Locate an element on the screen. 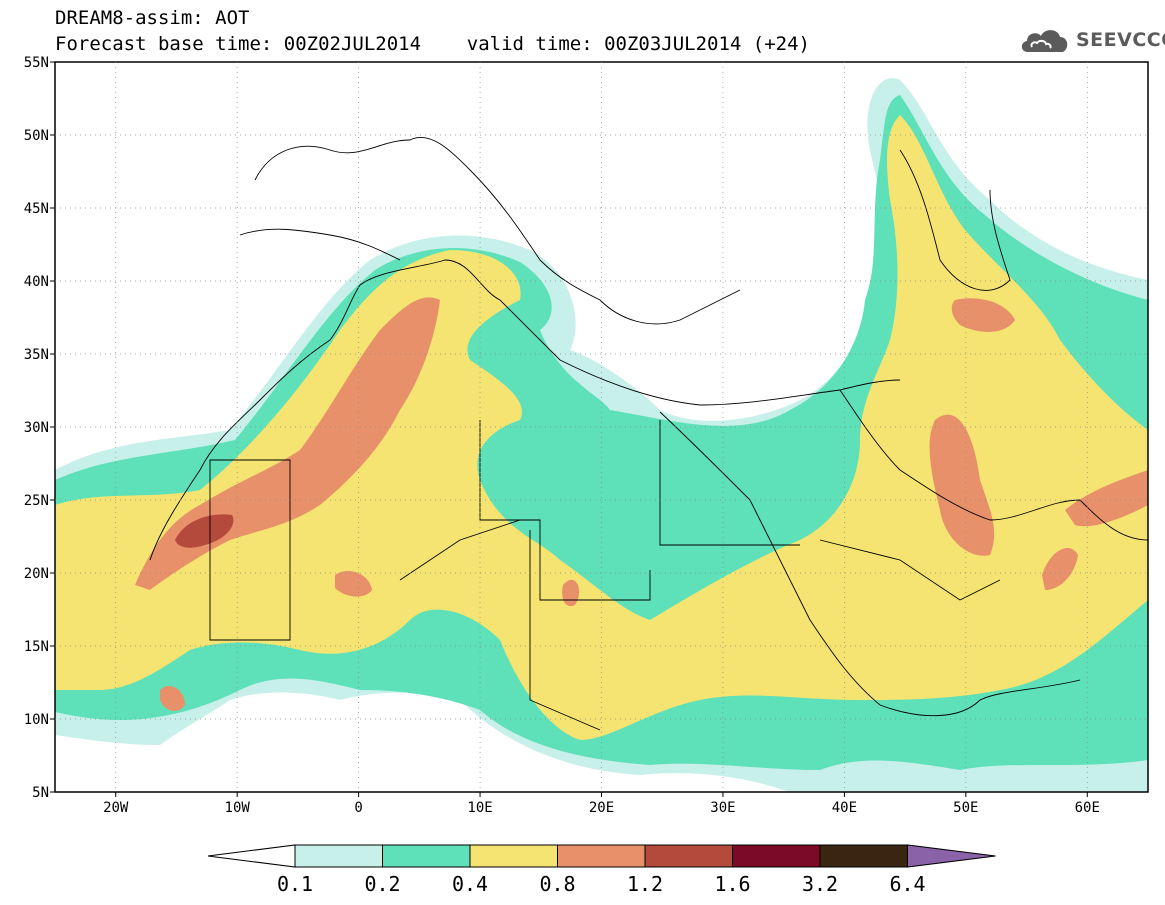  lat-label: 25N is located at coordinates (36, 501).